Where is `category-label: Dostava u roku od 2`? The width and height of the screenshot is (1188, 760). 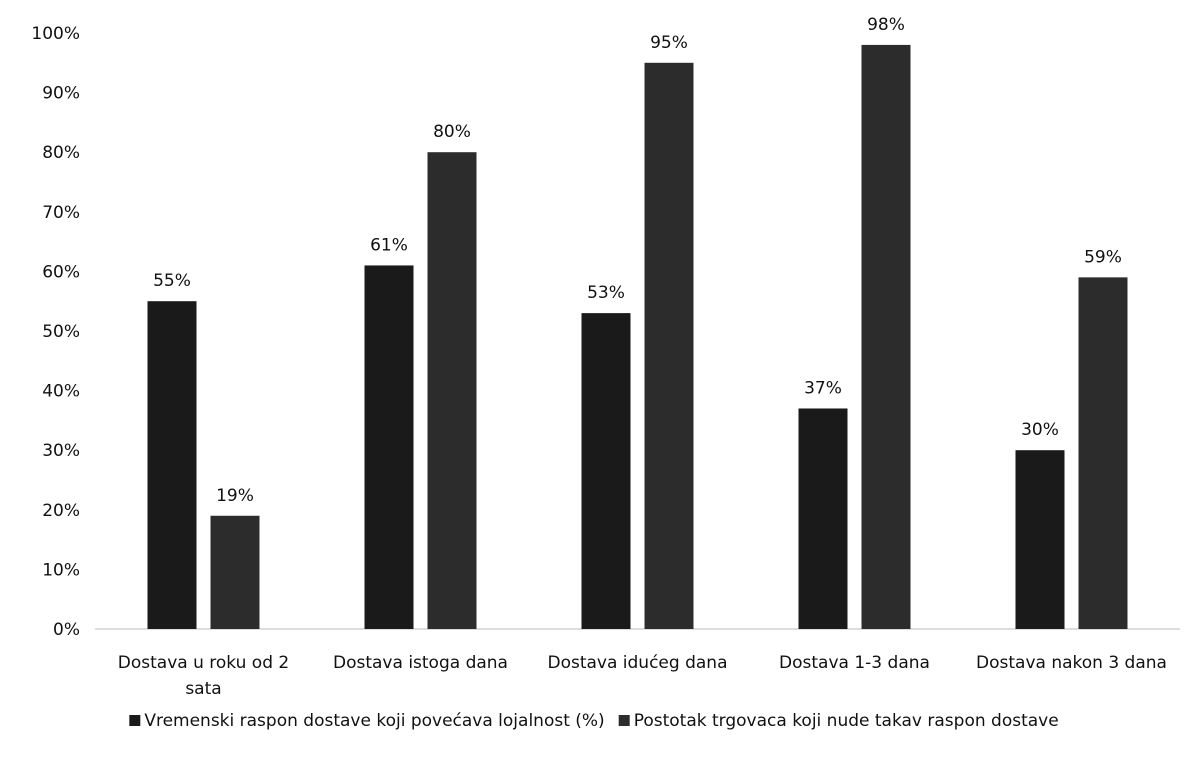
category-label: Dostava u roku od 2 is located at coordinates (203, 663).